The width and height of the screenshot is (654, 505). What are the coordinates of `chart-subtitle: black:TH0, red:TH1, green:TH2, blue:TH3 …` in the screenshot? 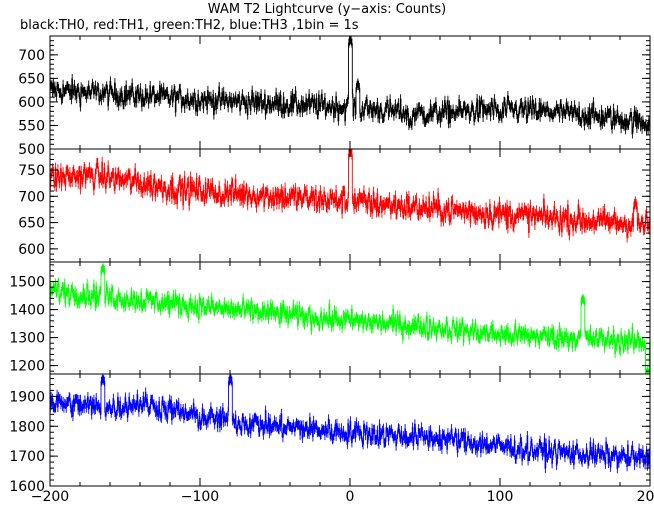 It's located at (189, 25).